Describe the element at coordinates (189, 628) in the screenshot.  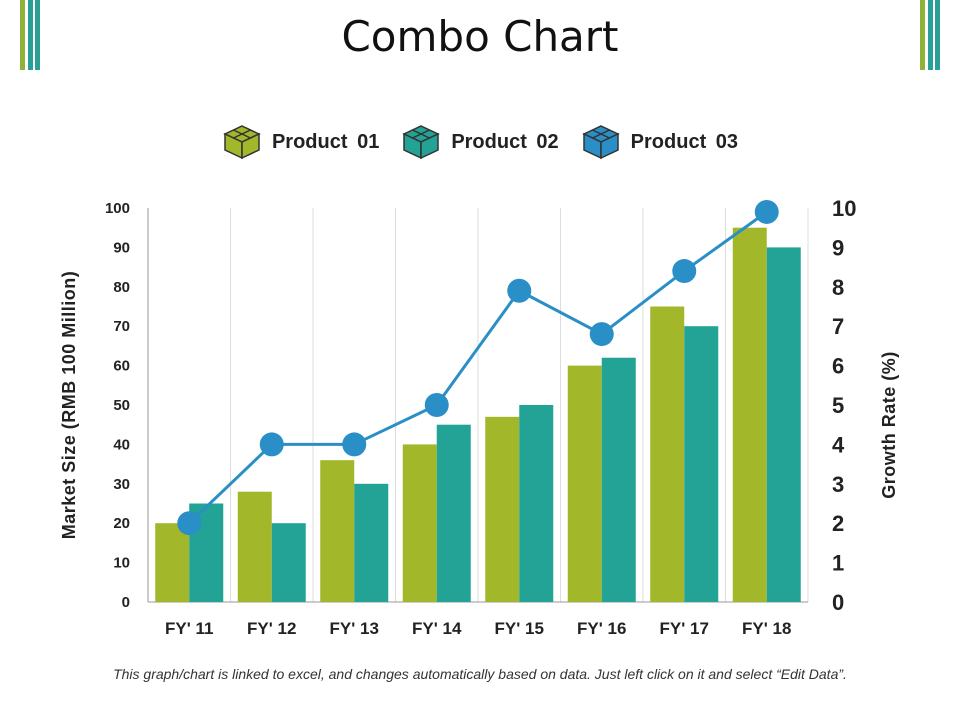
I see `x-tick-label: FY' 11` at that location.